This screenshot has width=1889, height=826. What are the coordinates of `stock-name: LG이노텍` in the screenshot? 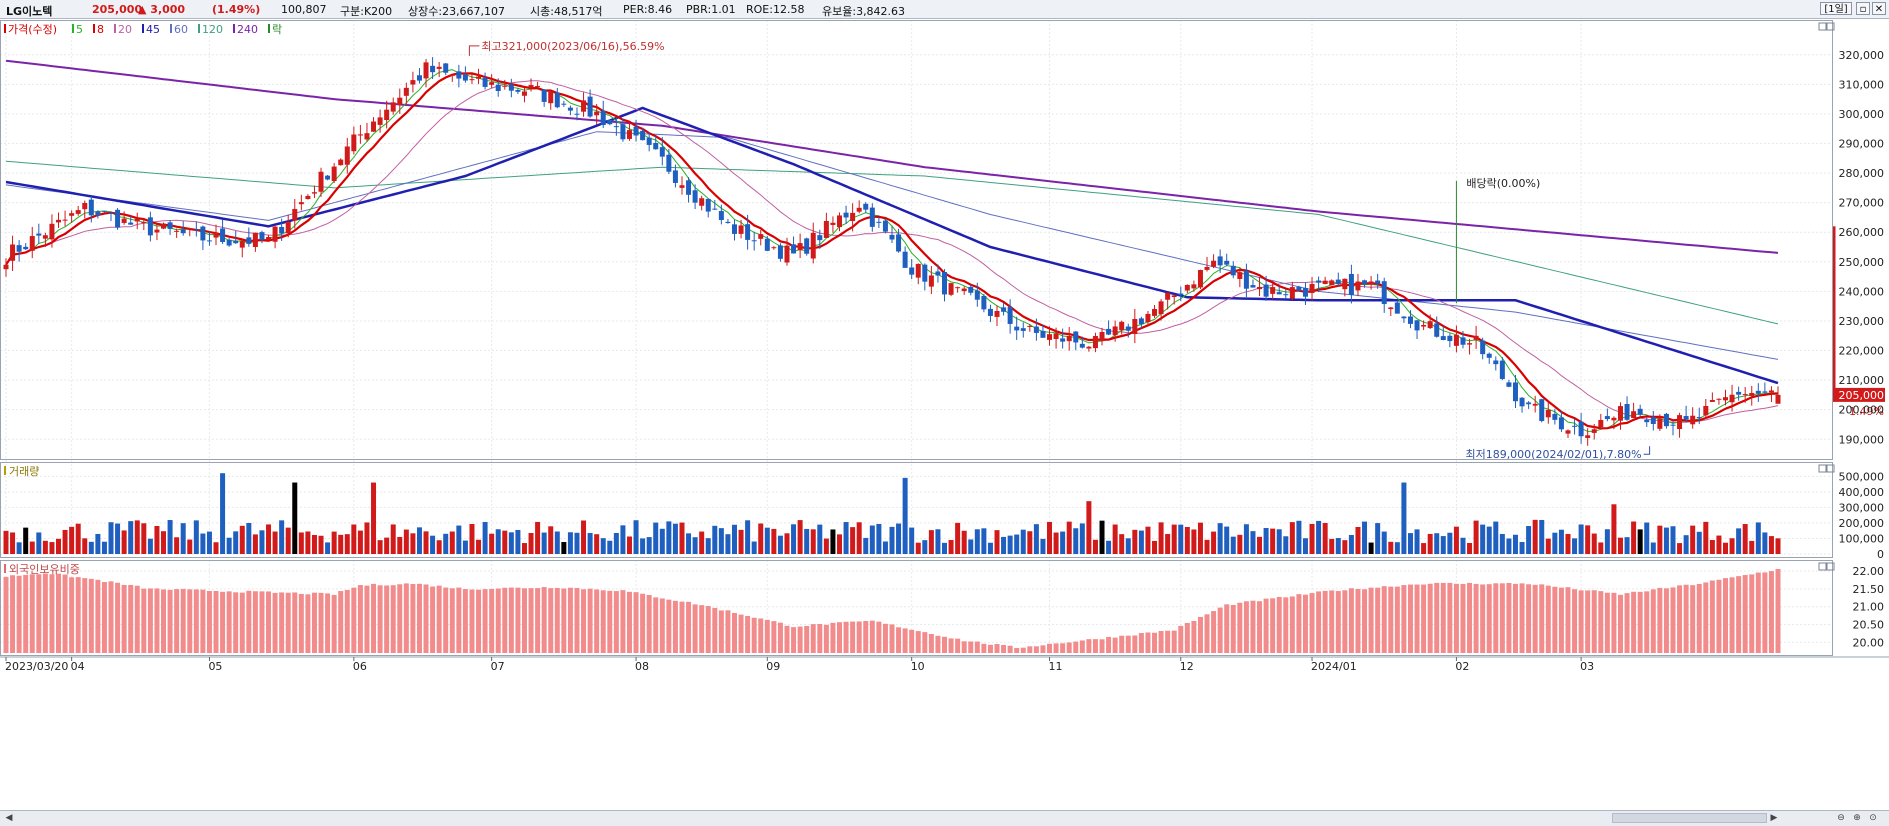 It's located at (29, 11).